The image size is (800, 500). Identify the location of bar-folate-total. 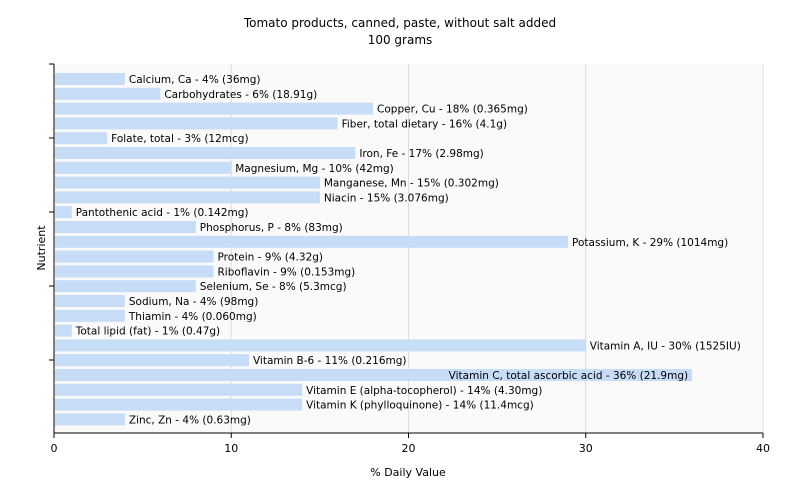
(81, 138).